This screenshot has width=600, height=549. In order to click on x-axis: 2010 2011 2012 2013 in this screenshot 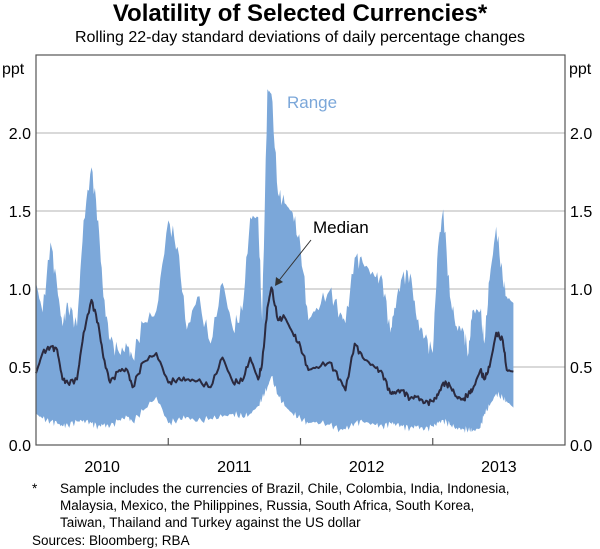, I will do `click(300, 457)`.